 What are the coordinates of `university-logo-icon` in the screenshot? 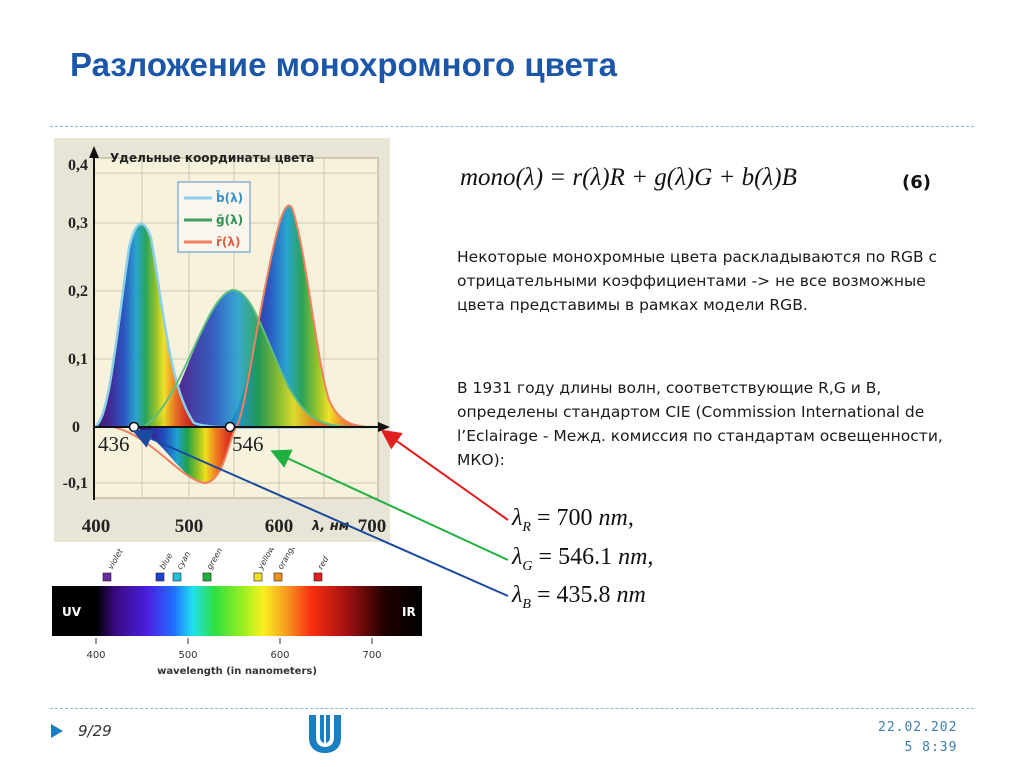 It's located at (325, 734).